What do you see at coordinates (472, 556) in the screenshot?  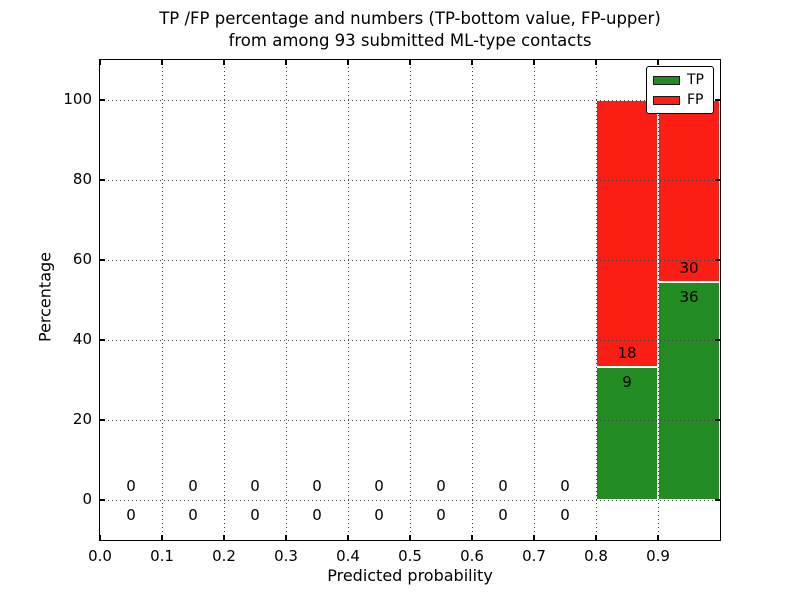 I see `x-tick-label-0.6: 0.6` at bounding box center [472, 556].